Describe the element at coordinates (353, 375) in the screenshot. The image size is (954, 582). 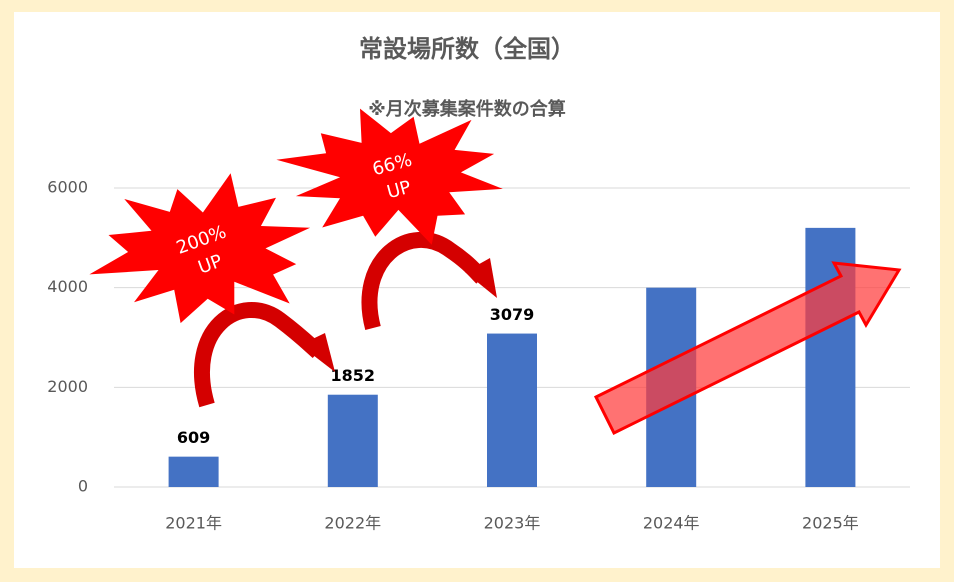
I see `data-label: 1852` at that location.